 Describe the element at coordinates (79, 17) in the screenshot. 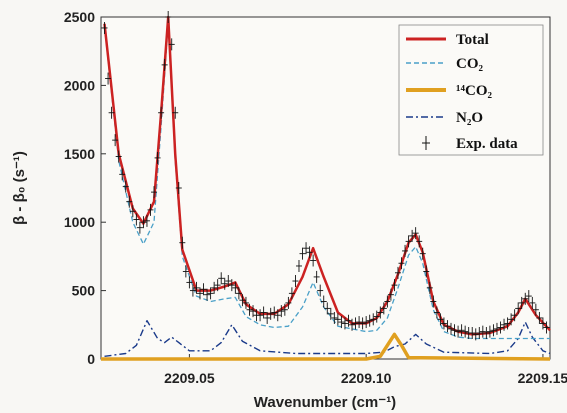

I see `y-tick-label: 2500` at that location.